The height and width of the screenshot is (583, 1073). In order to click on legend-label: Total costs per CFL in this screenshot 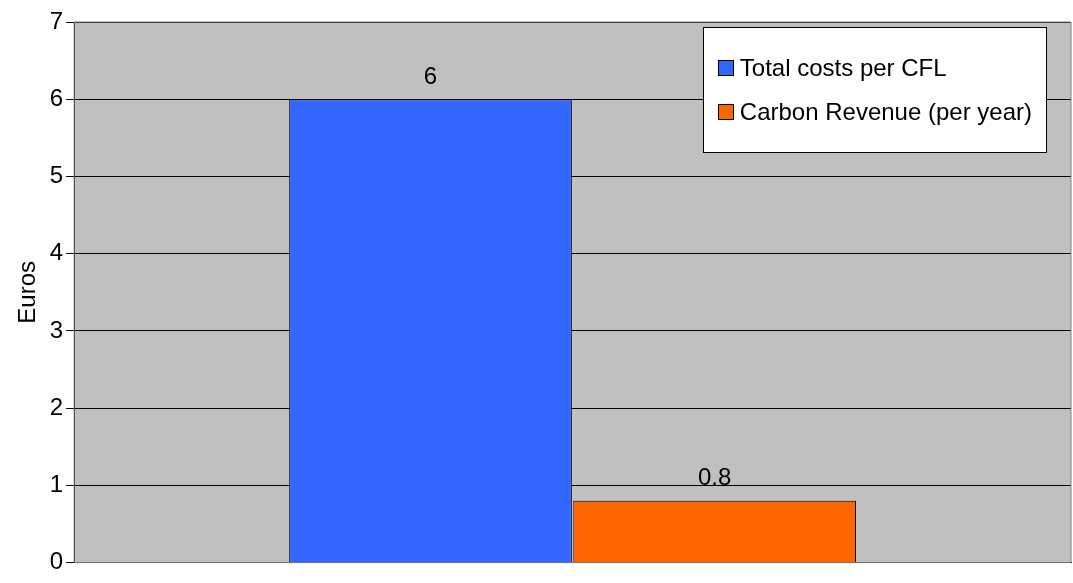, I will do `click(843, 68)`.